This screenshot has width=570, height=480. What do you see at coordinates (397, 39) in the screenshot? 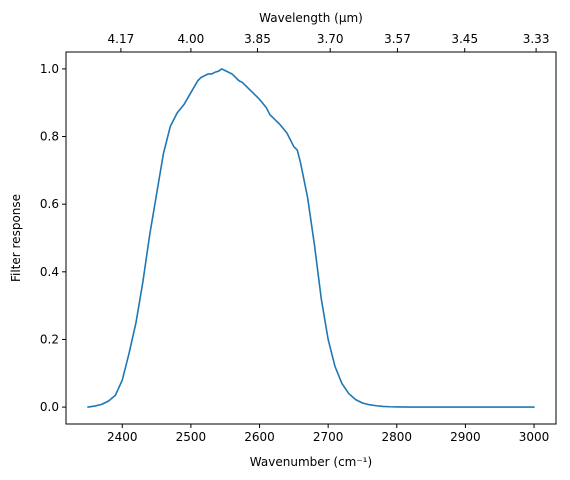
I see `top-tick-label: 3.57` at bounding box center [397, 39].